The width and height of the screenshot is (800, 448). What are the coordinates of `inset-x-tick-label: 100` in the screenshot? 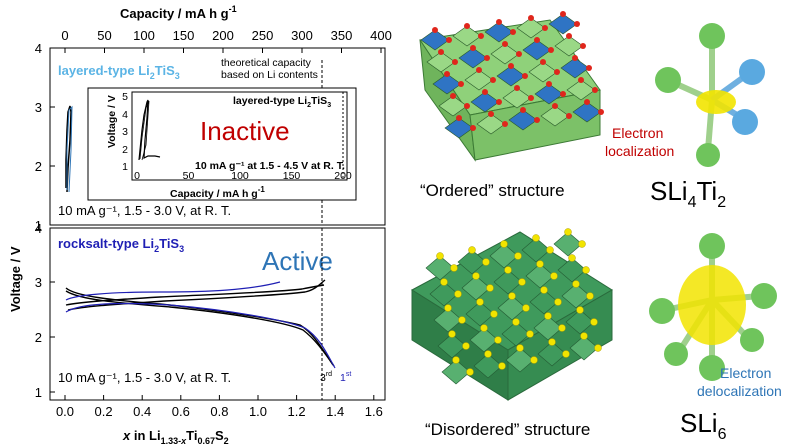 It's located at (240, 176).